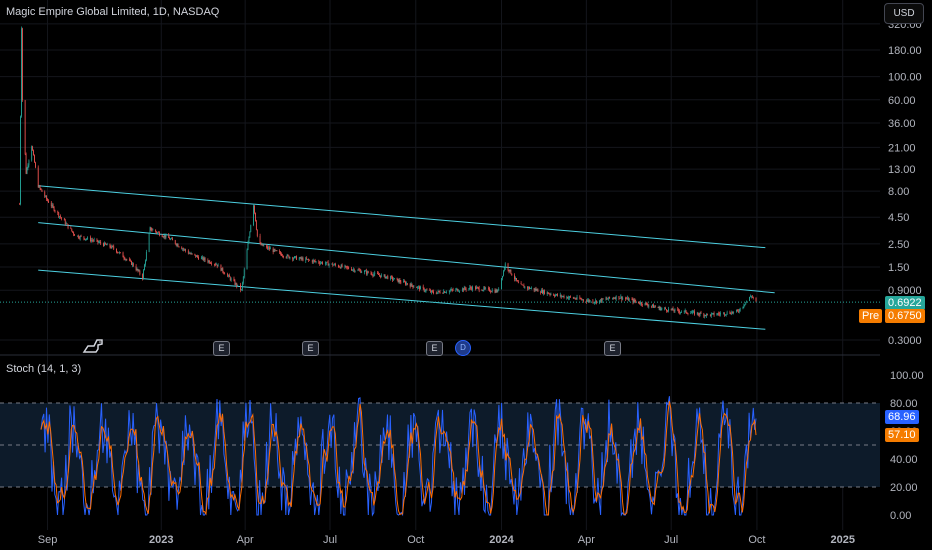 The width and height of the screenshot is (932, 550). I want to click on currency-button: USD, so click(904, 13).